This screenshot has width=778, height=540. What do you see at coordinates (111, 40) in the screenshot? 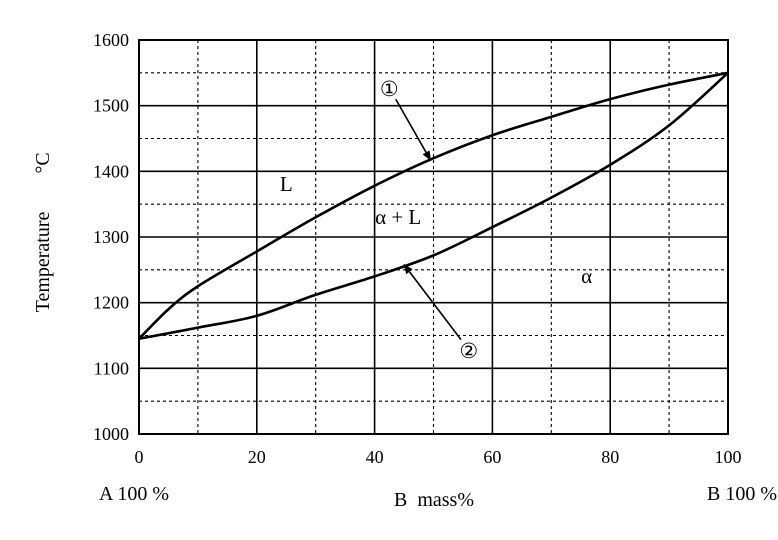
I see `y-tick-label: 1600` at bounding box center [111, 40].